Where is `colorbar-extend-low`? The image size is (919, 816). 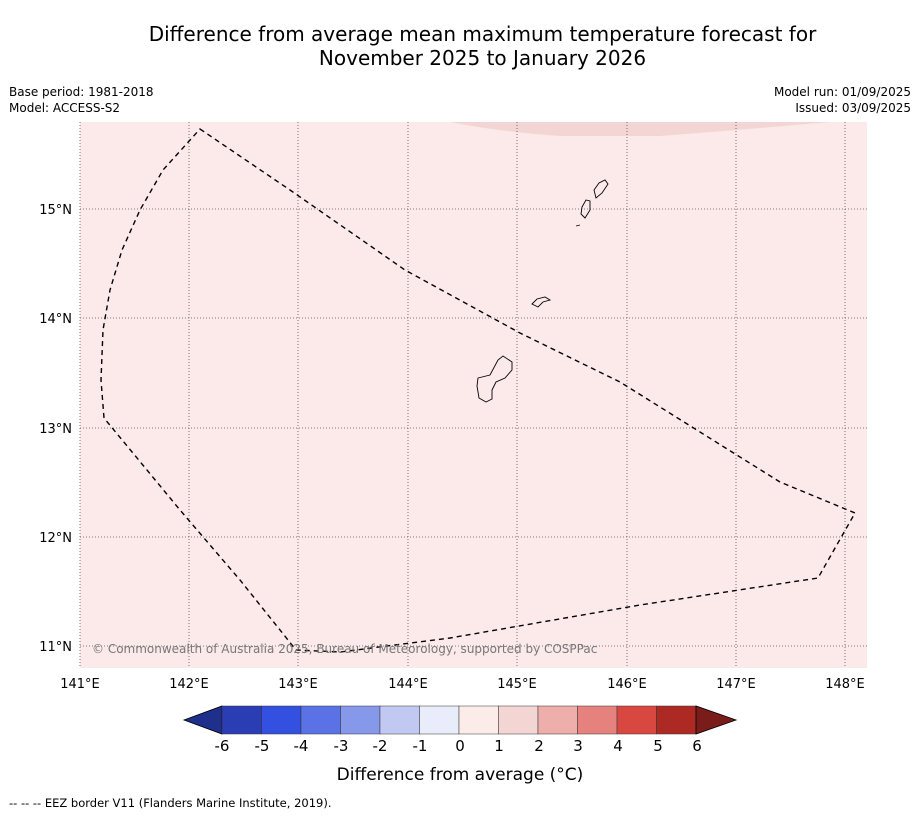
colorbar-extend-low is located at coordinates (202, 720).